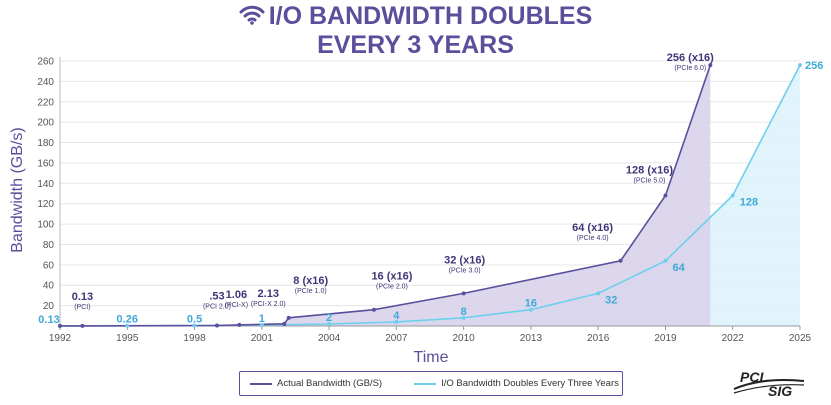  Describe the element at coordinates (49, 245) in the screenshot. I see `y-tick-label-80: 80` at that location.